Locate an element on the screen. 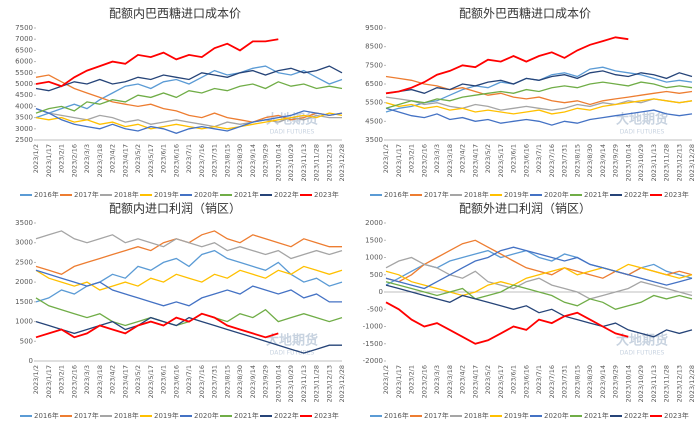 The image size is (700, 426). y-tick-label: 4500 is located at coordinates (374, 121).